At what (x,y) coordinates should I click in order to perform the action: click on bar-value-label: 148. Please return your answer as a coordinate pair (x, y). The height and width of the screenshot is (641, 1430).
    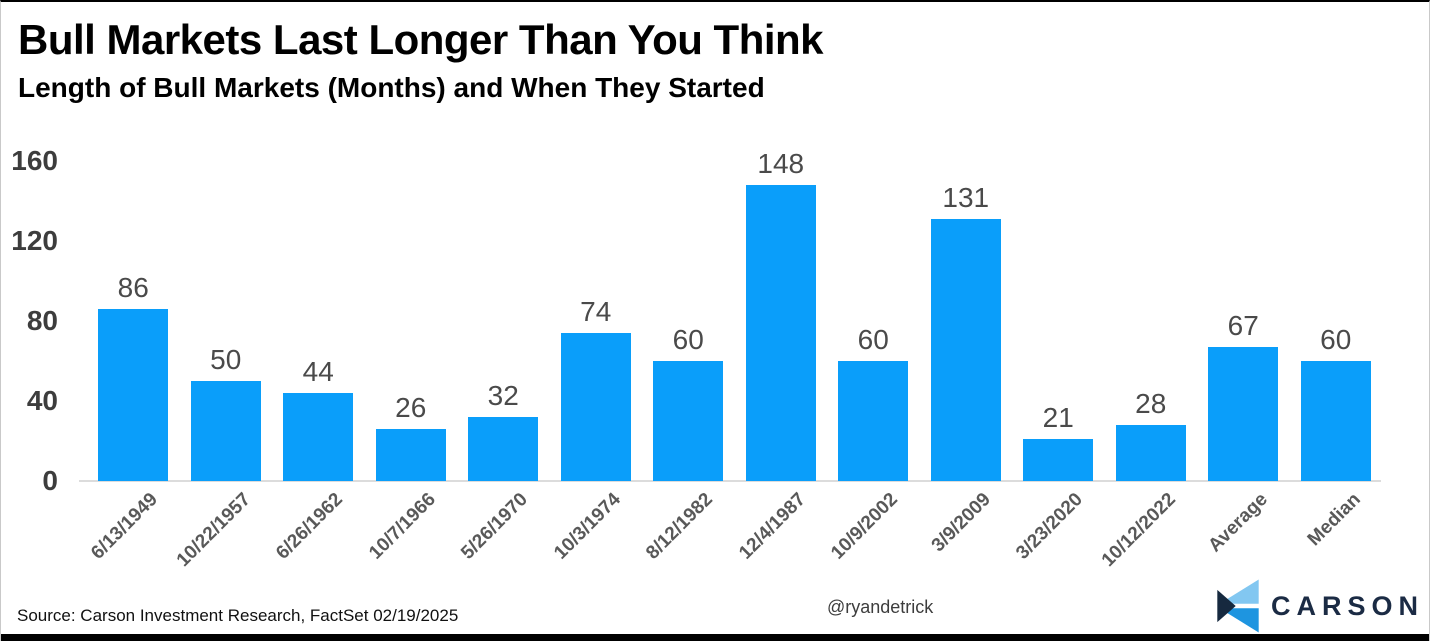
    Looking at the image, I should click on (781, 164).